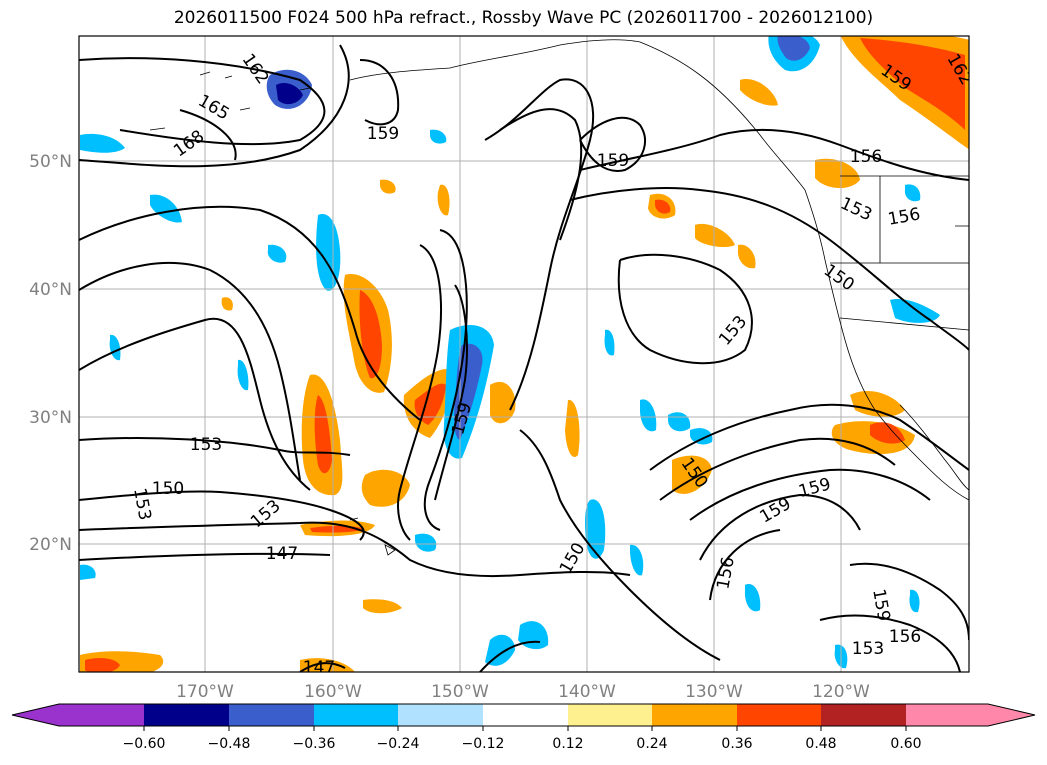 The height and width of the screenshot is (765, 1047). I want to click on lon-label-120w: 120°W, so click(841, 692).